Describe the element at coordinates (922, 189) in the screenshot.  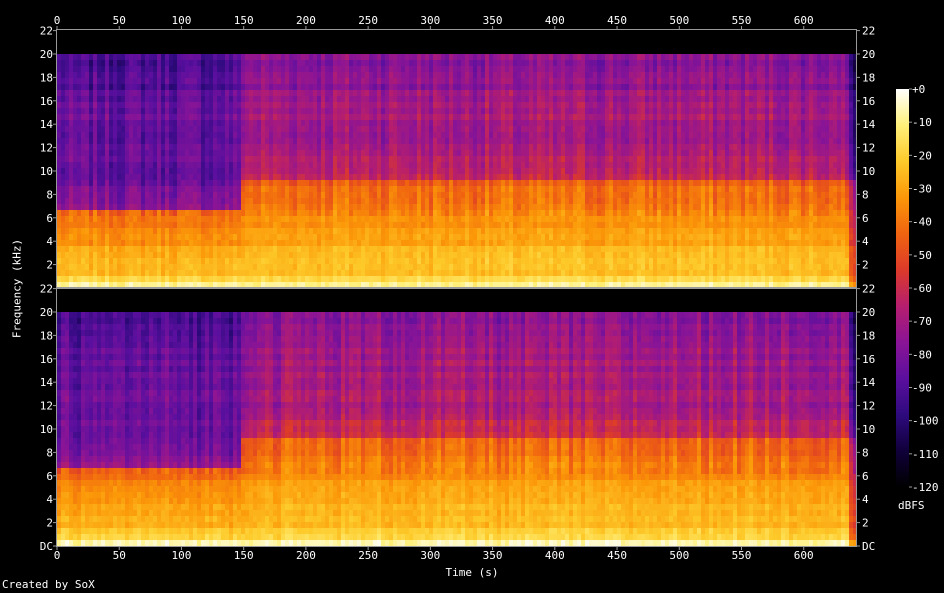
I see `colorbar-tick-label: -30` at that location.